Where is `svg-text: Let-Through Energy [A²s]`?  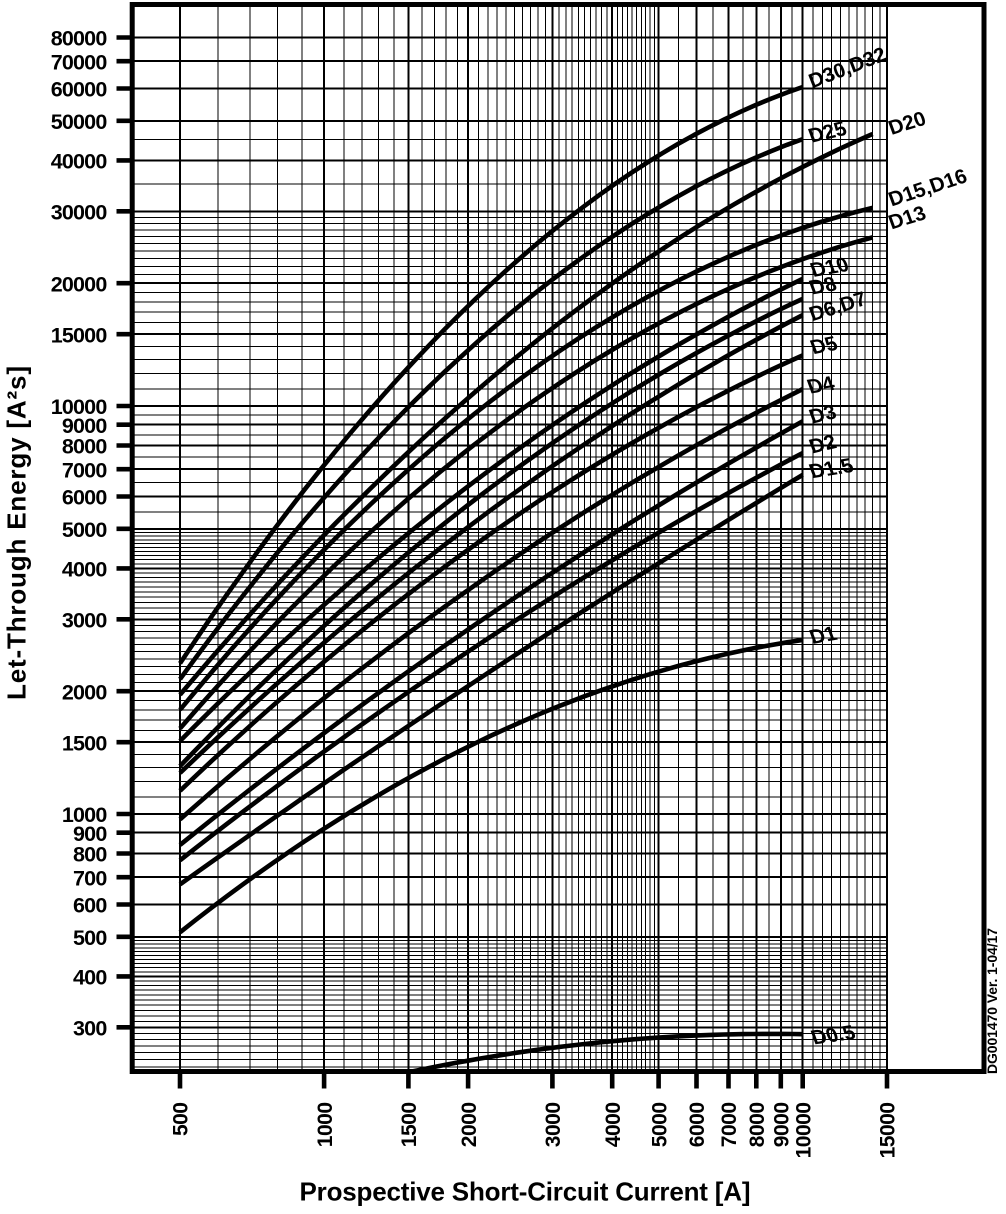 svg-text: Let-Through Energy [A²s] is located at coordinates (17, 533).